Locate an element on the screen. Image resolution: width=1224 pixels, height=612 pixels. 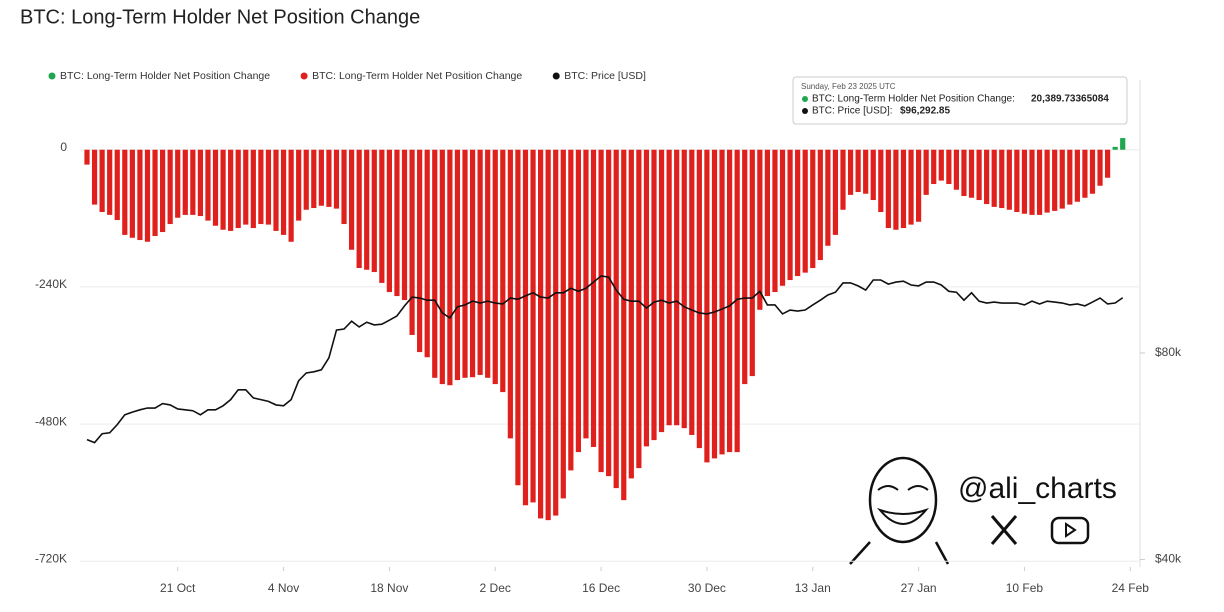
tooltip-value: 20,389.73365084 is located at coordinates (1070, 99).